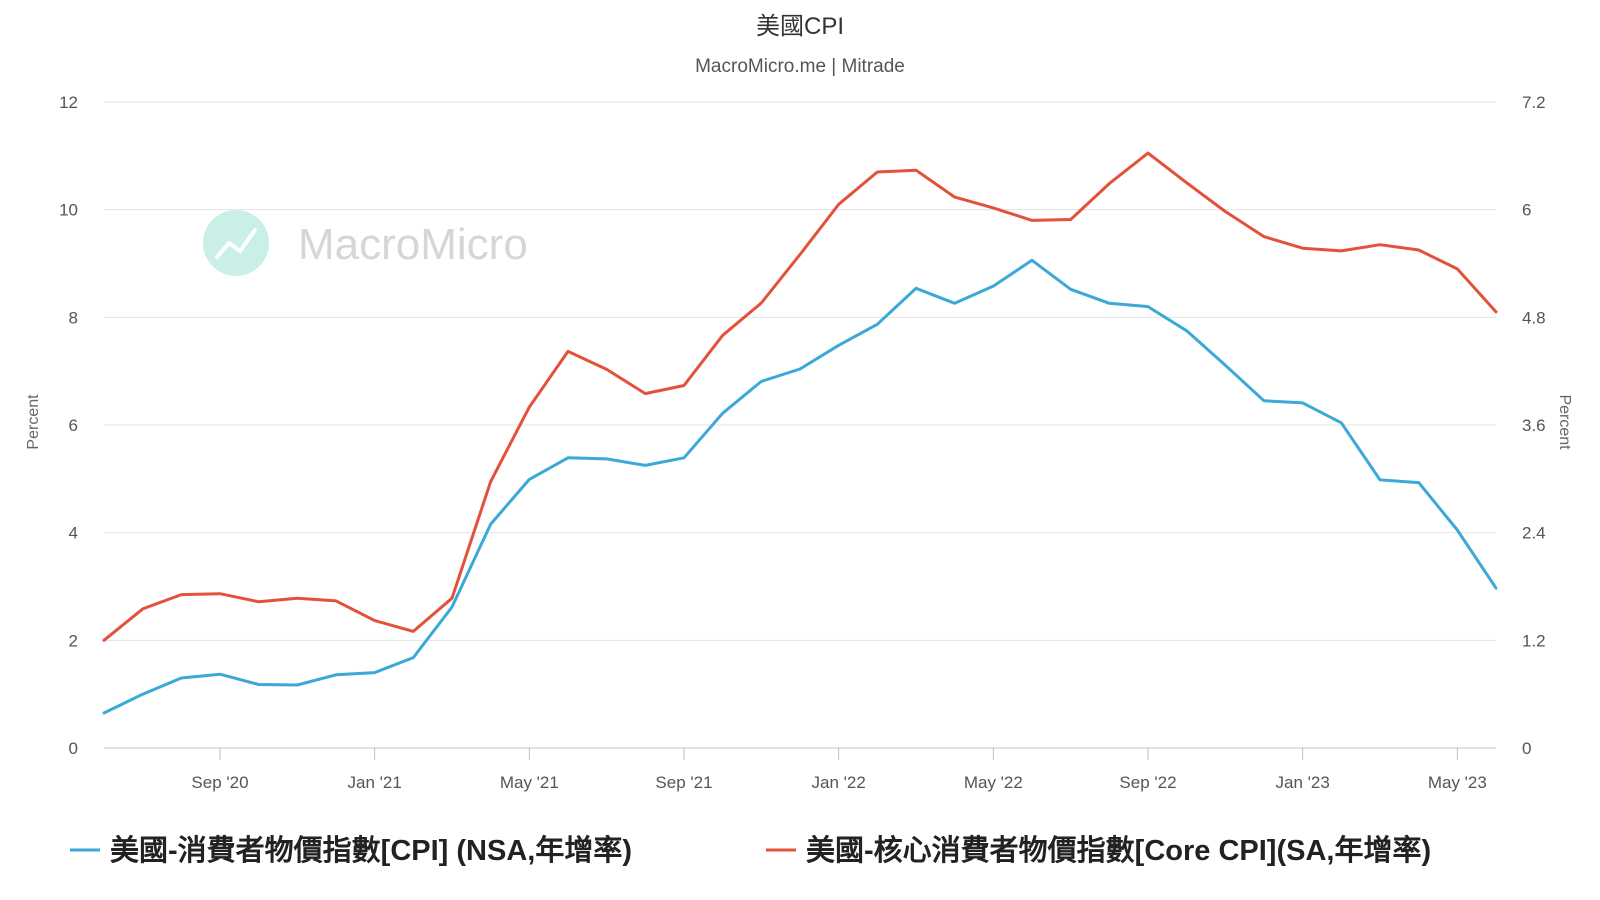 The height and width of the screenshot is (900, 1600). What do you see at coordinates (68, 210) in the screenshot?
I see `left-tick-label: 10` at bounding box center [68, 210].